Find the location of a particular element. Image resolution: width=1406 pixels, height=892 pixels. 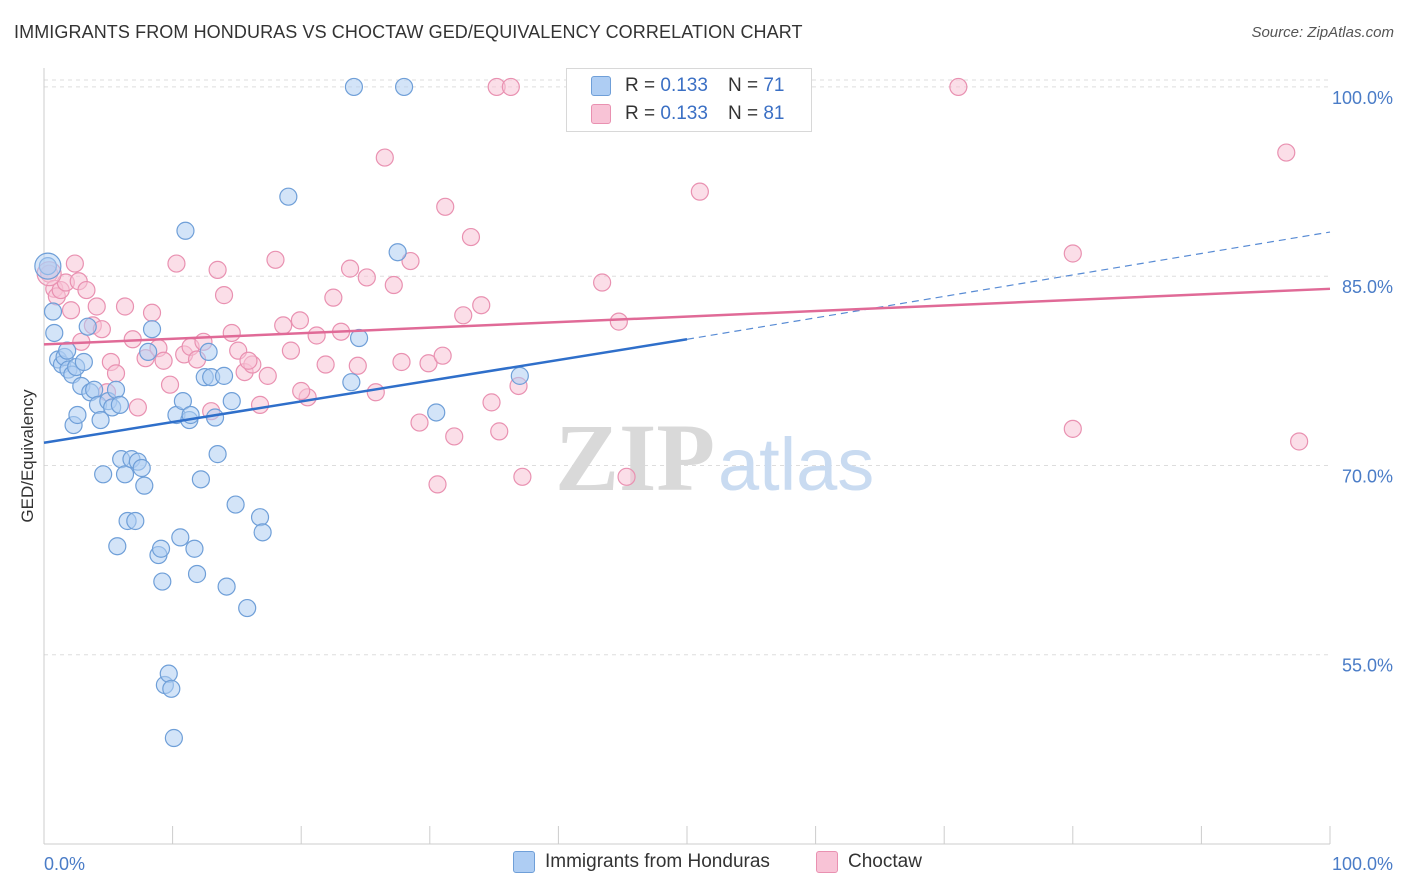

y-tick-label: 100.0% is located at coordinates (1362, 98).